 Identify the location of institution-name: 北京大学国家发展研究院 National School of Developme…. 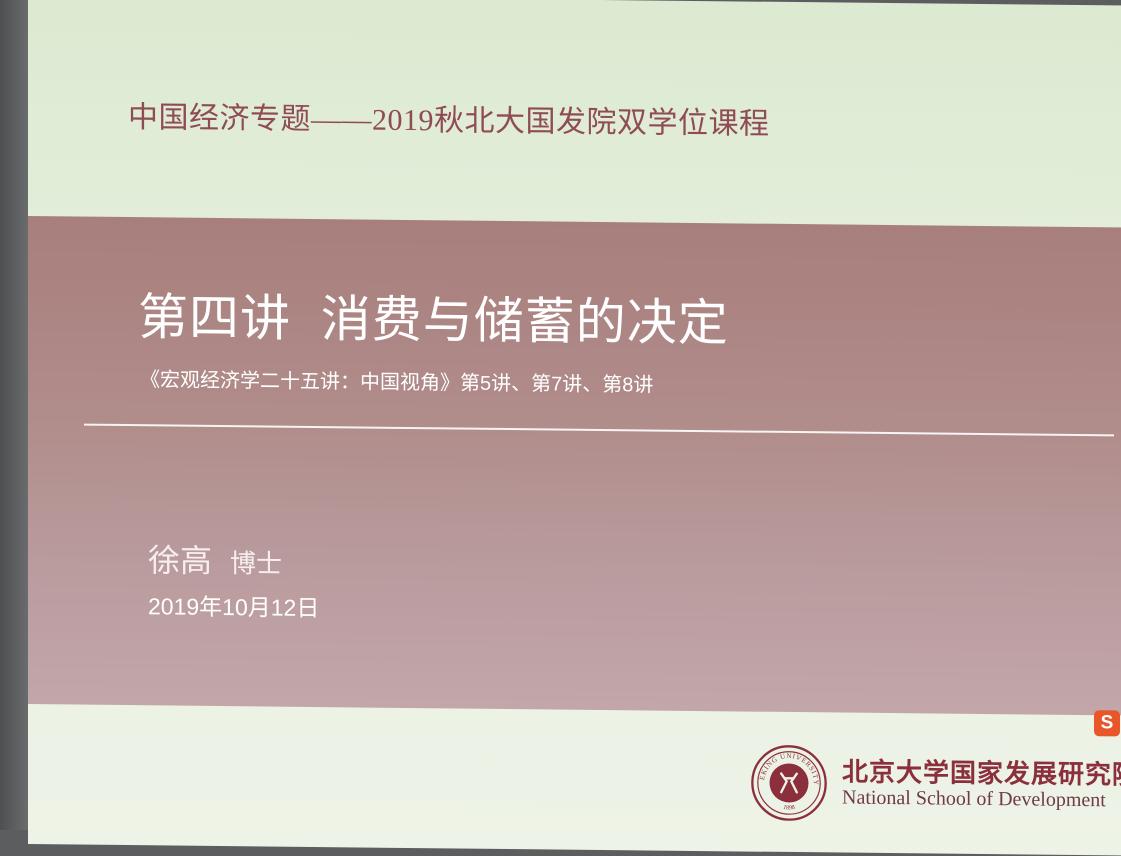
(981, 784).